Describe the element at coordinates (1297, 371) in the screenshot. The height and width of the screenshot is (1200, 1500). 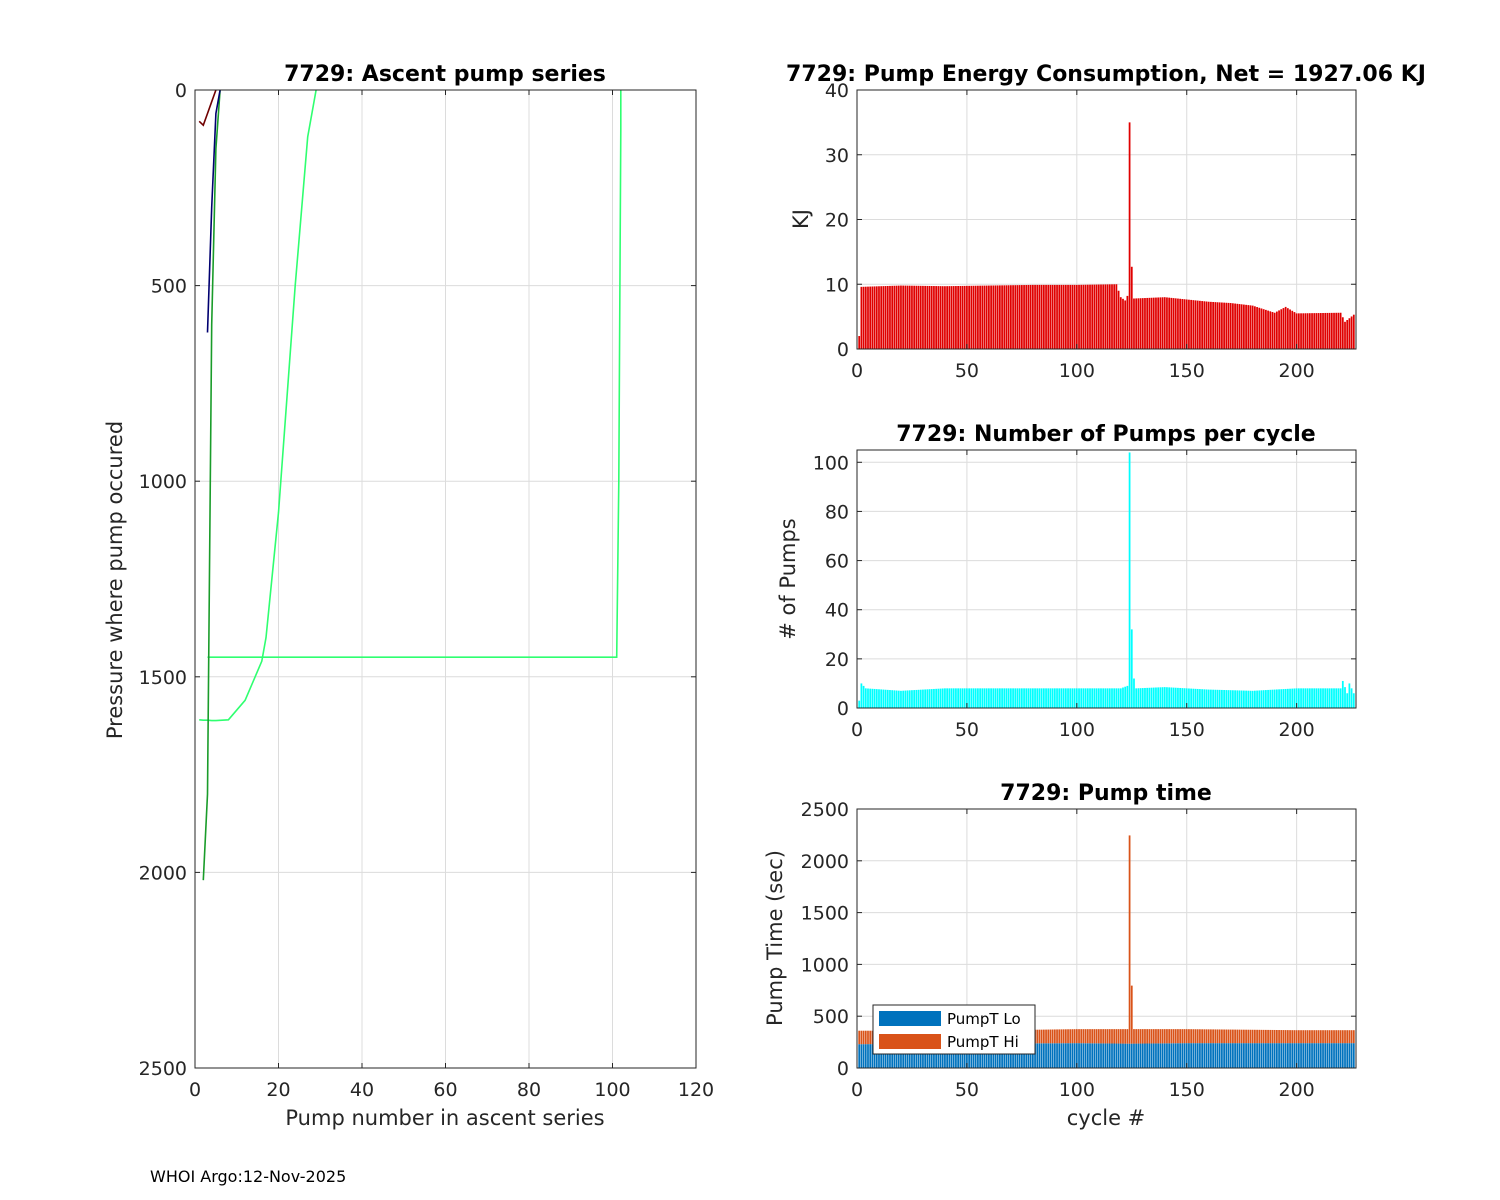
I see `energy-xtick-label: 200` at that location.